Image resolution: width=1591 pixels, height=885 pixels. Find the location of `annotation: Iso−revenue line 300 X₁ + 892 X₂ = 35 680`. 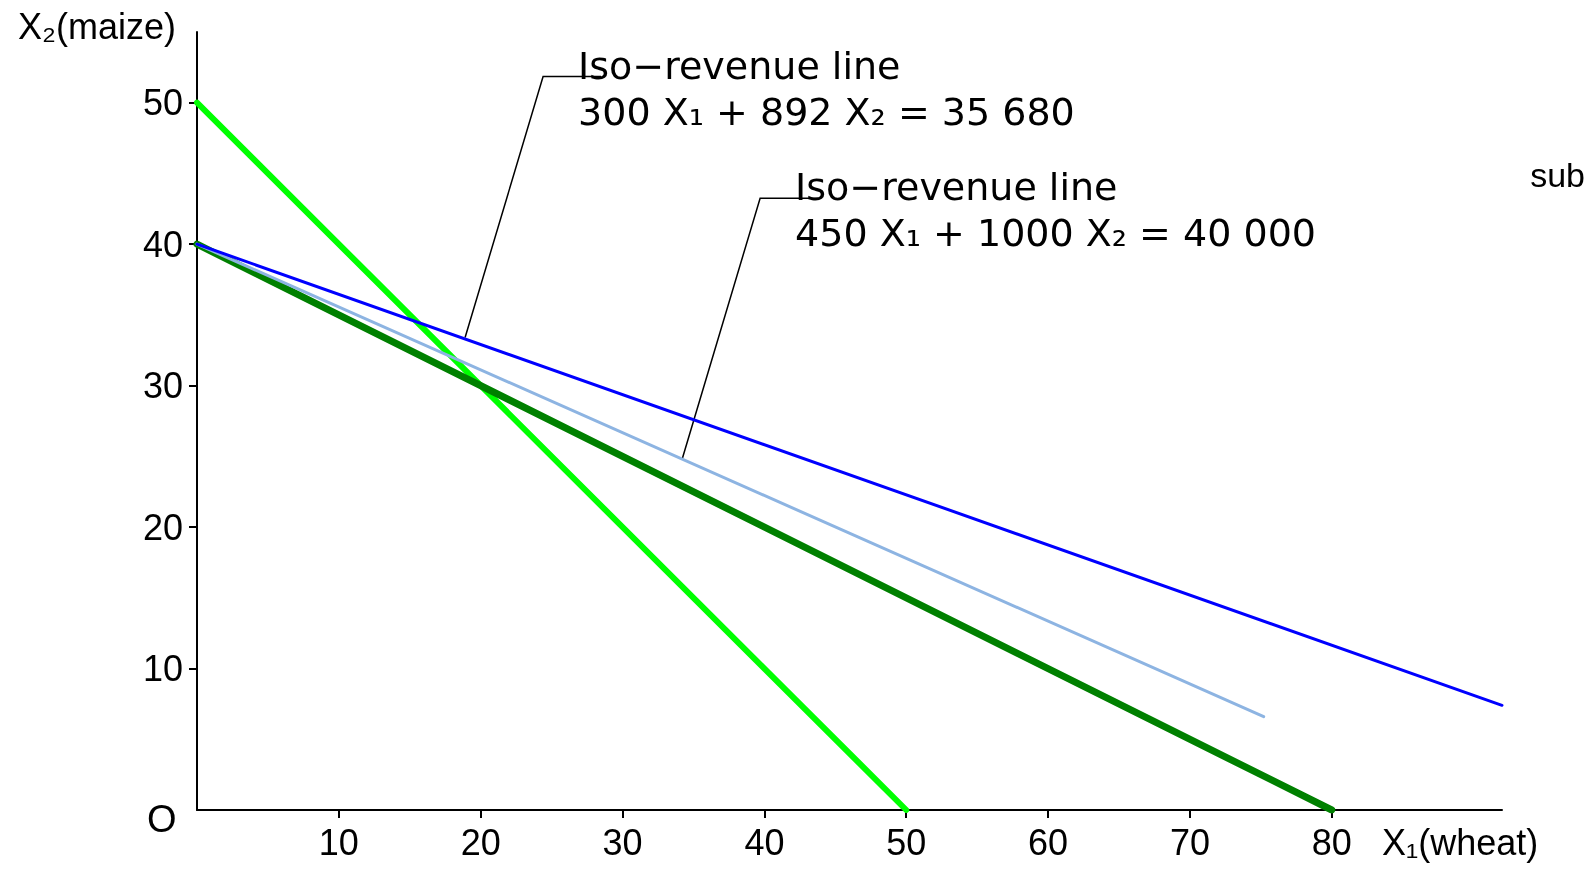

annotation: Iso−revenue line 300 X₁ + 892 X₂ = 35 680 is located at coordinates (826, 88).